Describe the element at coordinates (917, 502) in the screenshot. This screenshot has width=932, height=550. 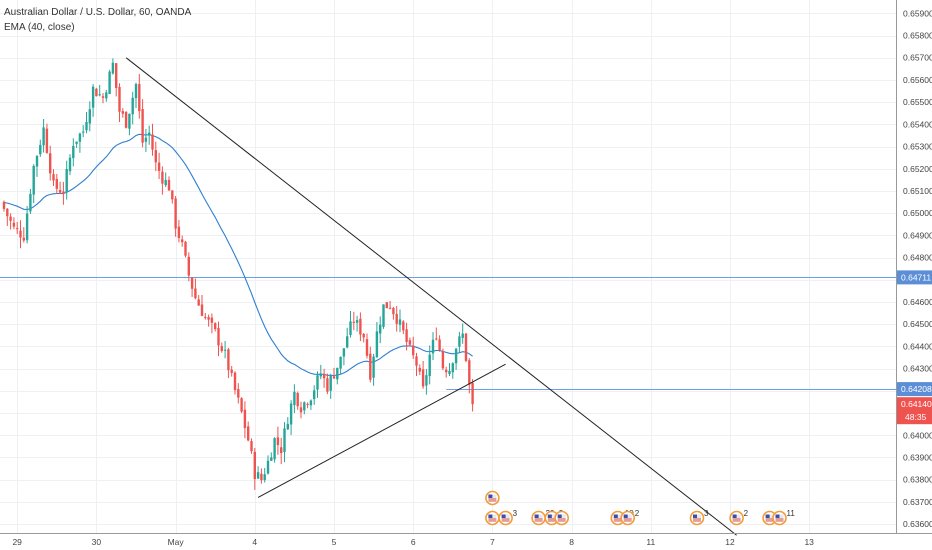
I see `price-axis-label: 0.63700` at that location.